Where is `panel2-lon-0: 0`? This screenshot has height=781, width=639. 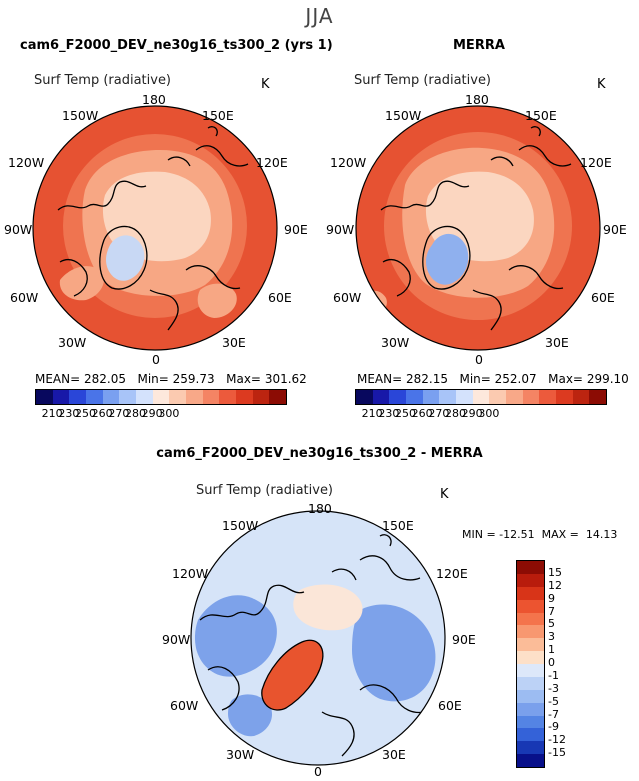
panel2-lon-0: 0 is located at coordinates (479, 359).